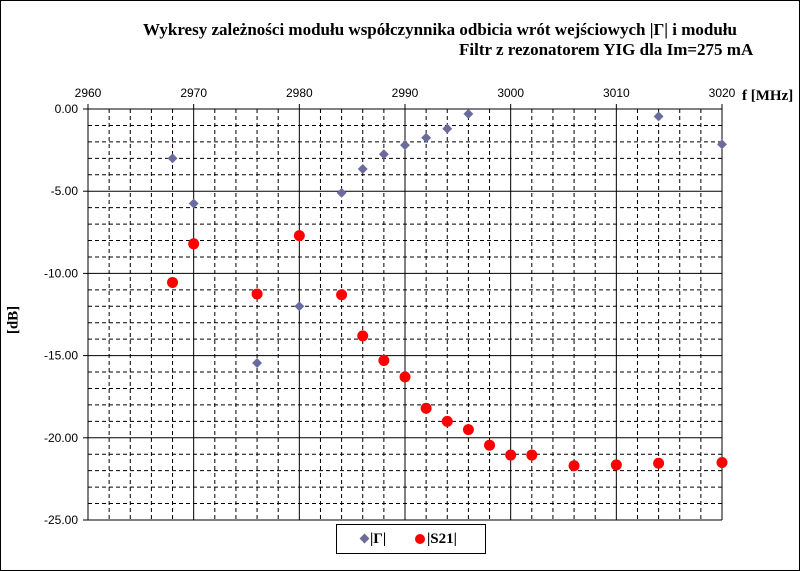 The image size is (800, 571). I want to click on x-tick-label: 3010, so click(616, 93).